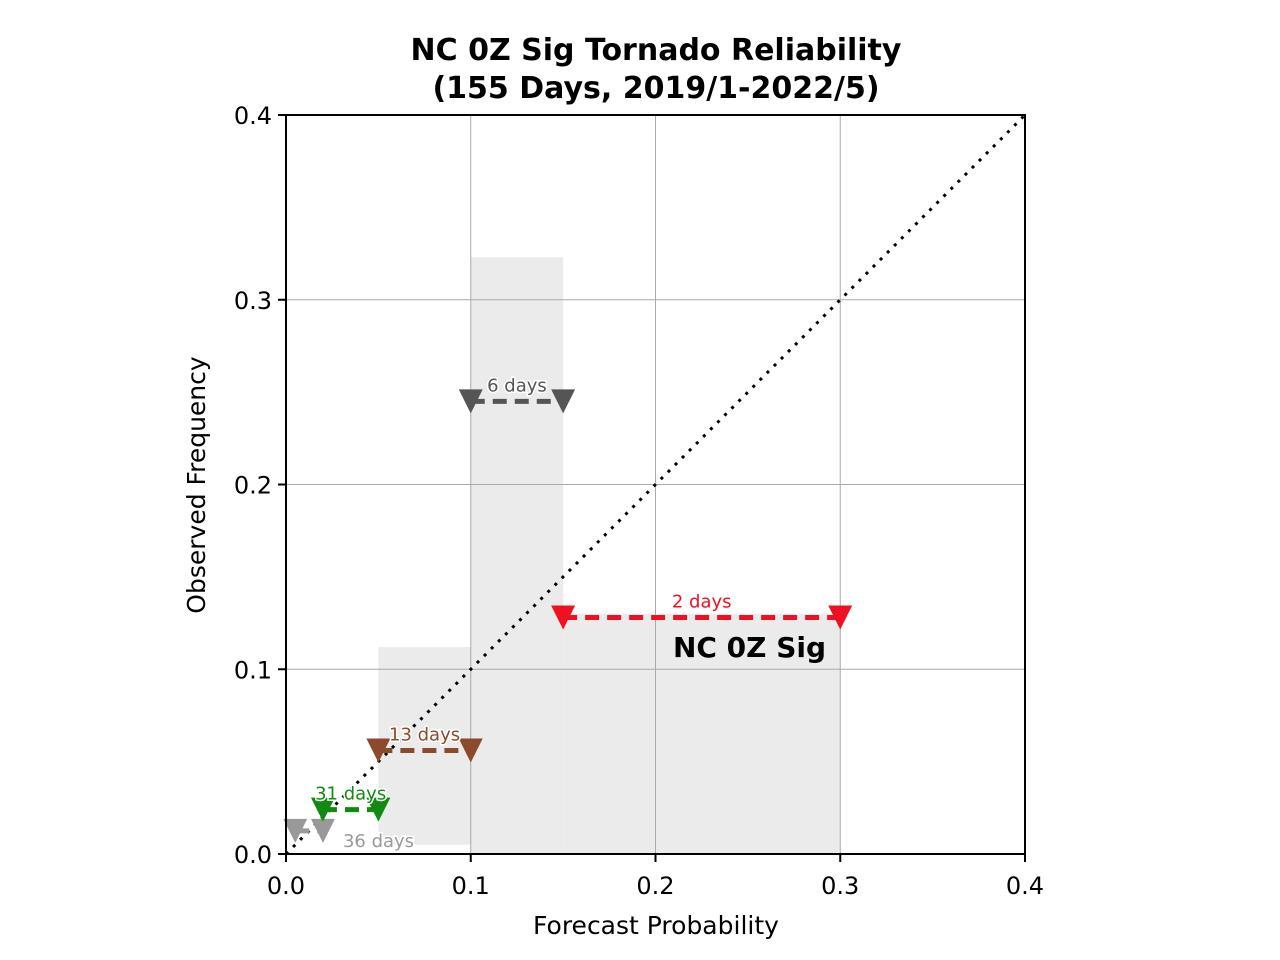 The image size is (1280, 960). What do you see at coordinates (424, 735) in the screenshot?
I see `bin-days-label-2: 13 days` at bounding box center [424, 735].